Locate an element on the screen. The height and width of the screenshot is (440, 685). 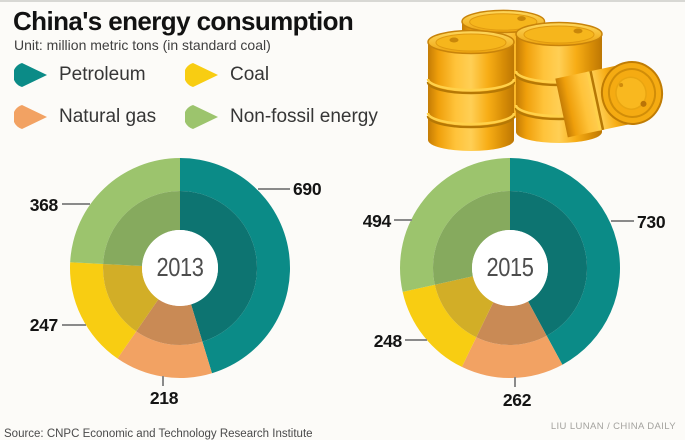
coal-wedge-icon is located at coordinates (201, 75).